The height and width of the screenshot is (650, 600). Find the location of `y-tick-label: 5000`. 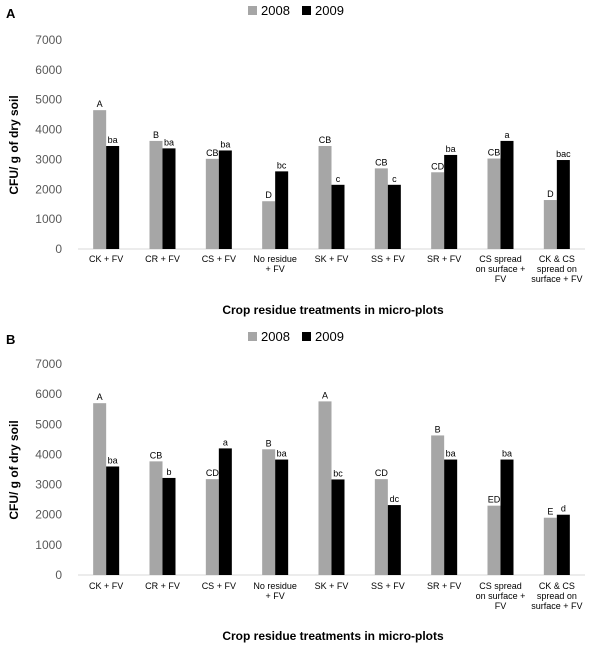

y-tick-label: 5000 is located at coordinates (48, 100).